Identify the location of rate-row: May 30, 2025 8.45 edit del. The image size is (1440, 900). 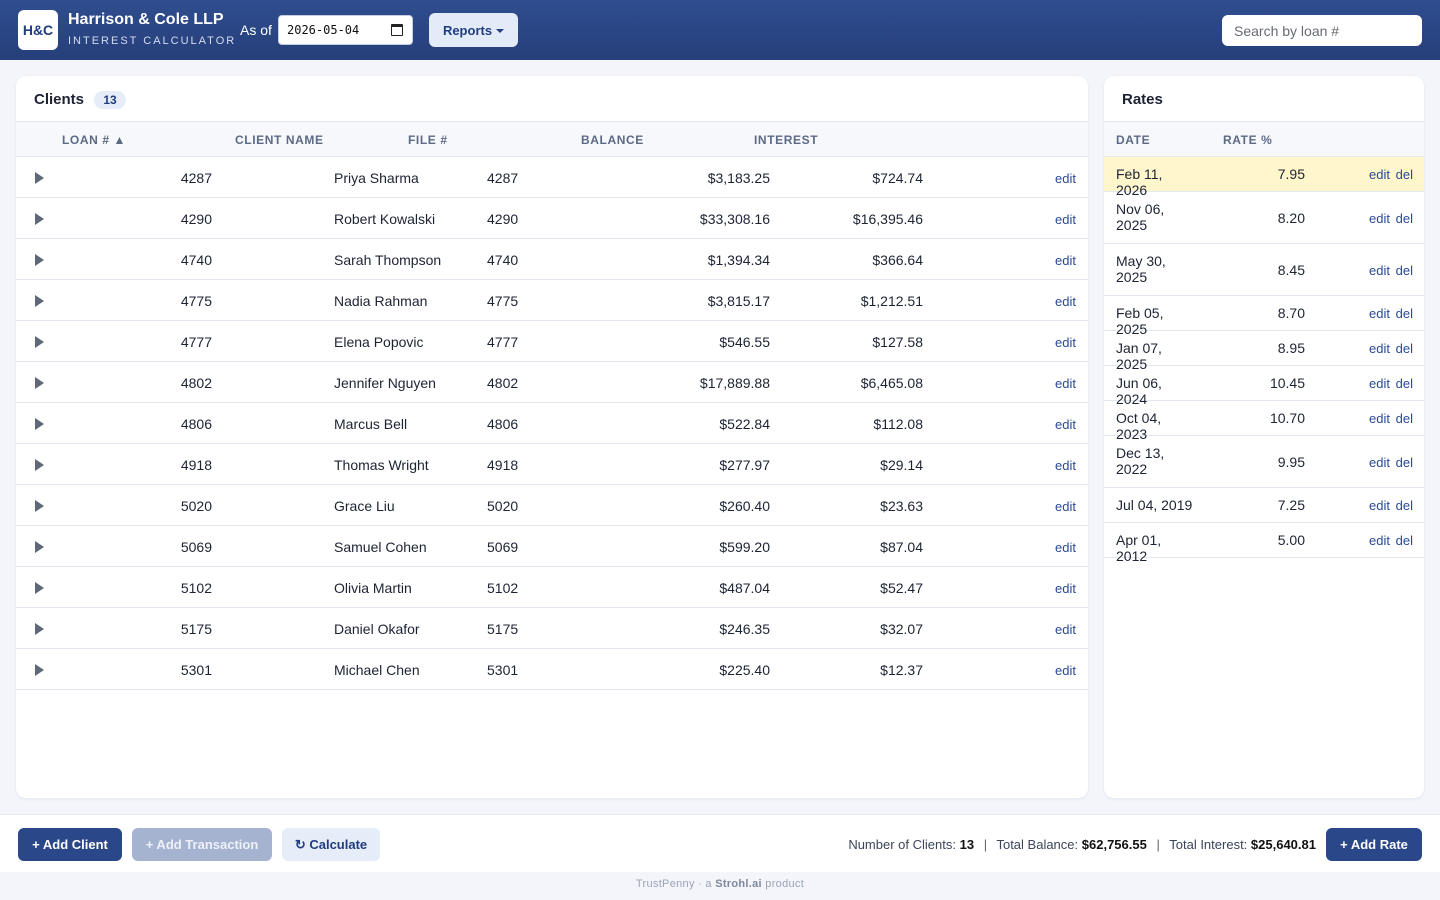
(1264, 270).